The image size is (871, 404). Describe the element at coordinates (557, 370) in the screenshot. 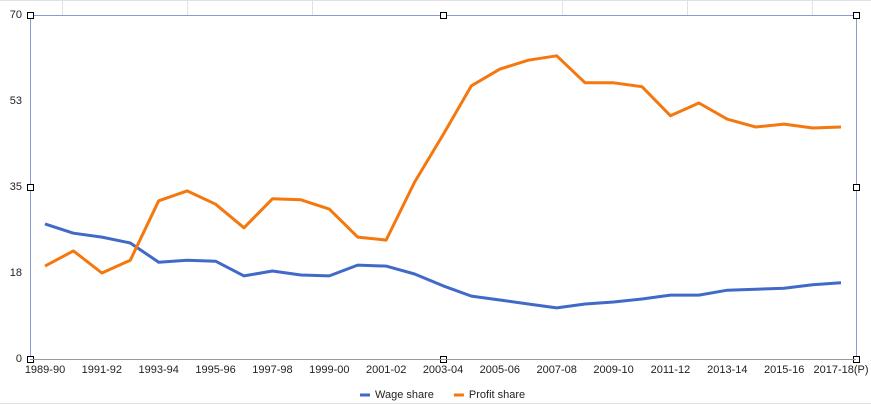

I see `x-tick-label: 2007-08` at that location.